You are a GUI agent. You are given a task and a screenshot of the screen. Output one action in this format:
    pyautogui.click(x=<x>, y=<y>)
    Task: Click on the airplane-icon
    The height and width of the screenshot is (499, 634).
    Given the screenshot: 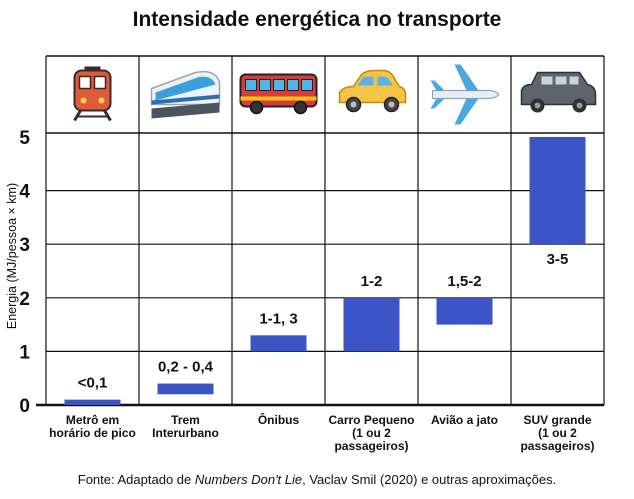 What is the action you would take?
    pyautogui.click(x=465, y=94)
    